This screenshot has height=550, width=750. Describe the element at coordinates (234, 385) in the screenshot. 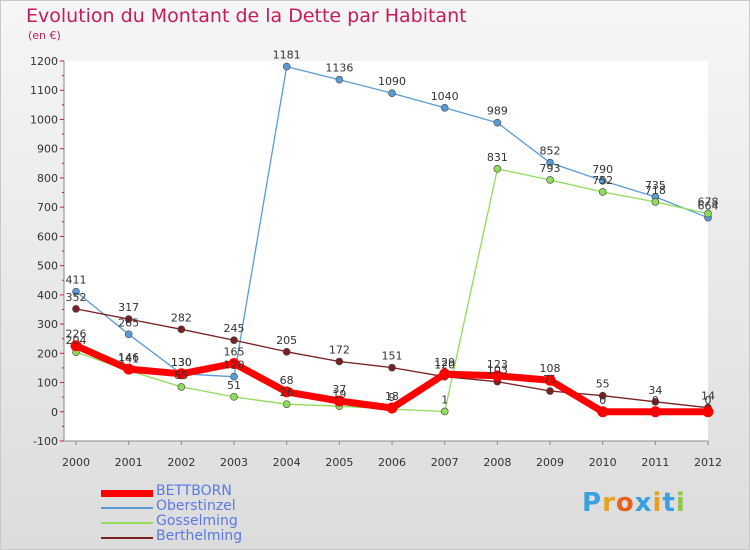

I see `data-label: 51` at that location.